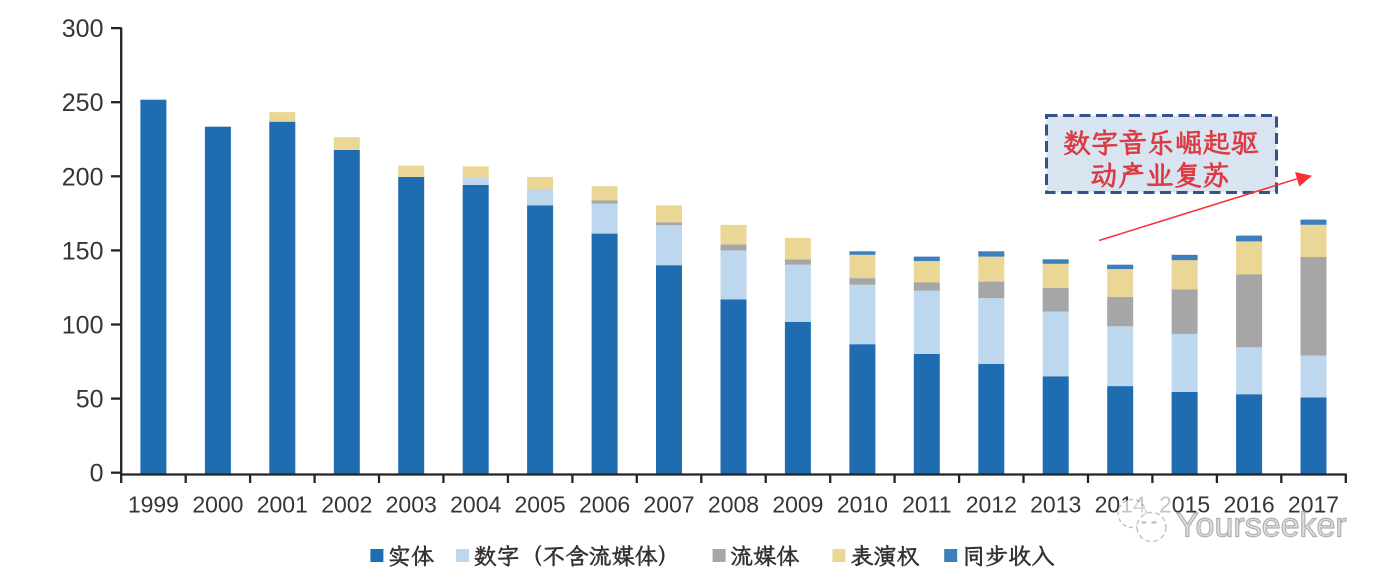 The width and height of the screenshot is (1398, 582). What do you see at coordinates (411, 505) in the screenshot?
I see `svg-text: 2003` at bounding box center [411, 505].